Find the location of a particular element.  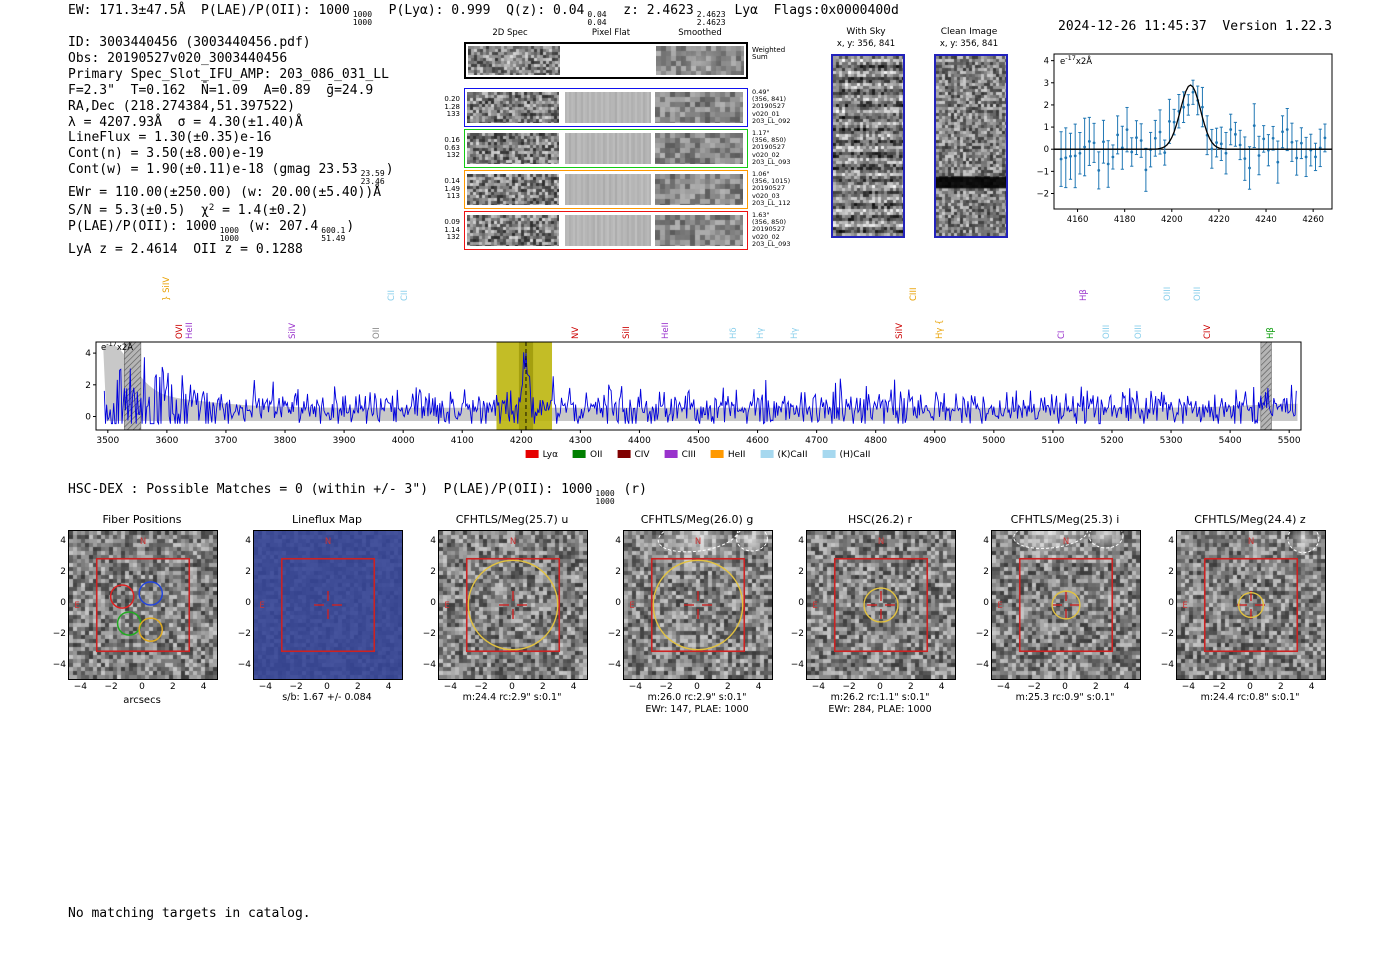

cutout-title: Fiber Positions is located at coordinates (142, 519).